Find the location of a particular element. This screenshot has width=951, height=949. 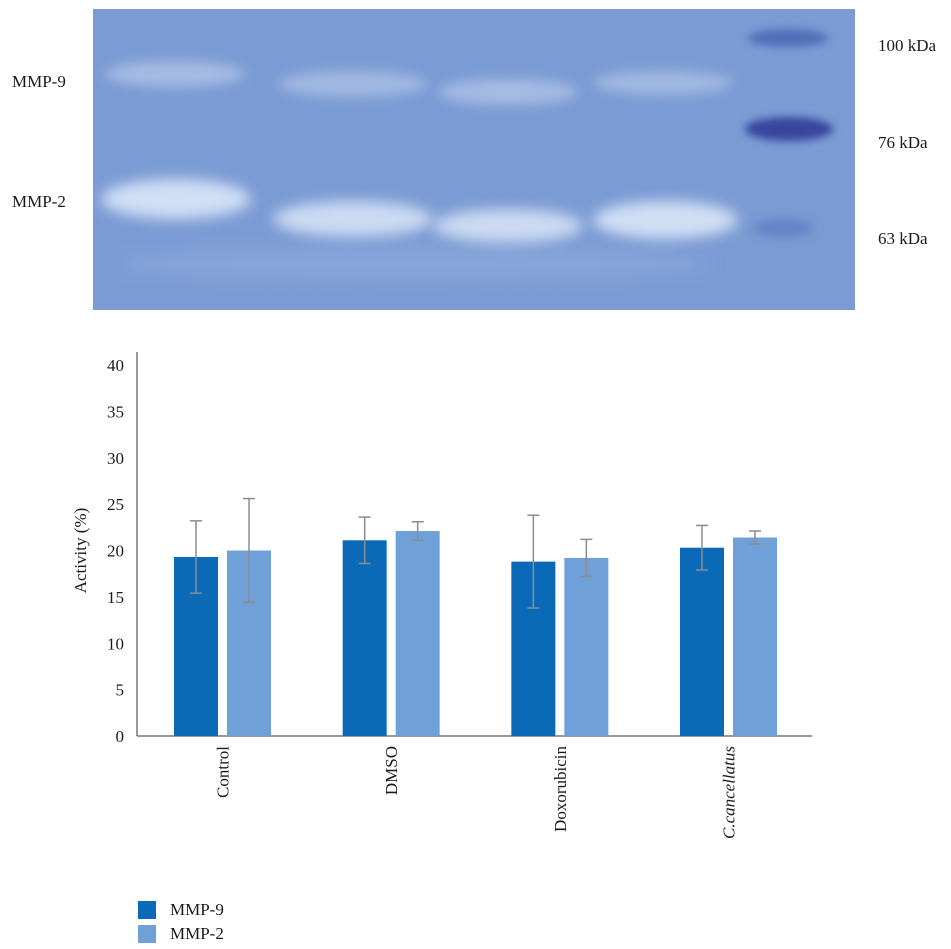

gel-label-76kda: 76 kDa is located at coordinates (903, 142).